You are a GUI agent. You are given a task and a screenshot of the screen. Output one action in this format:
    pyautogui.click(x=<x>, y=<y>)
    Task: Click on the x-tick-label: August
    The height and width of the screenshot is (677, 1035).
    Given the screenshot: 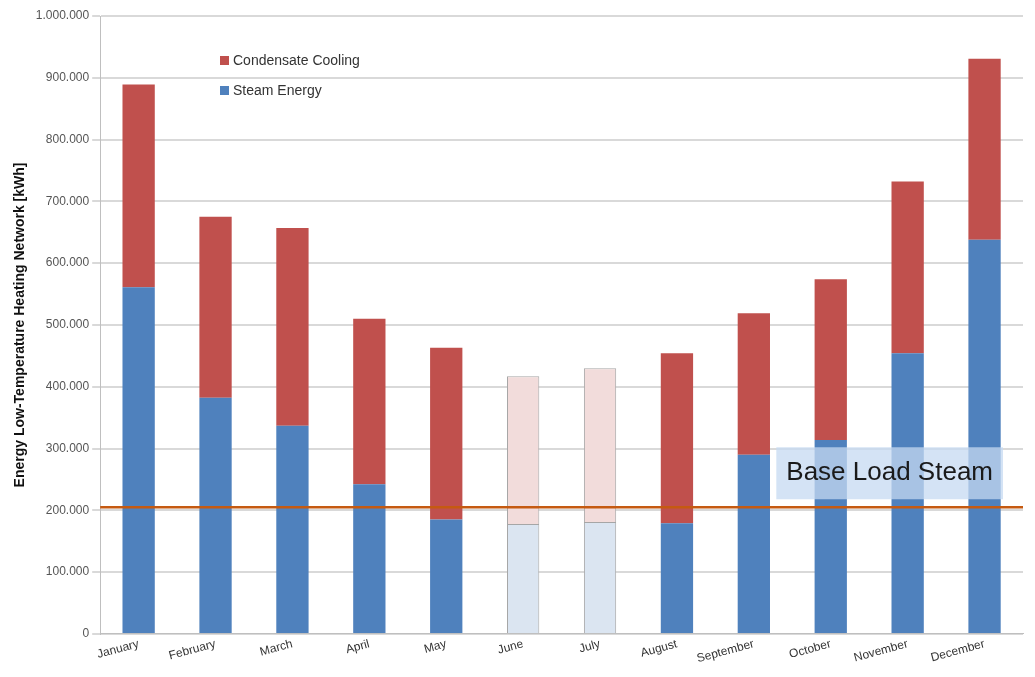 What is the action you would take?
    pyautogui.click(x=659, y=648)
    